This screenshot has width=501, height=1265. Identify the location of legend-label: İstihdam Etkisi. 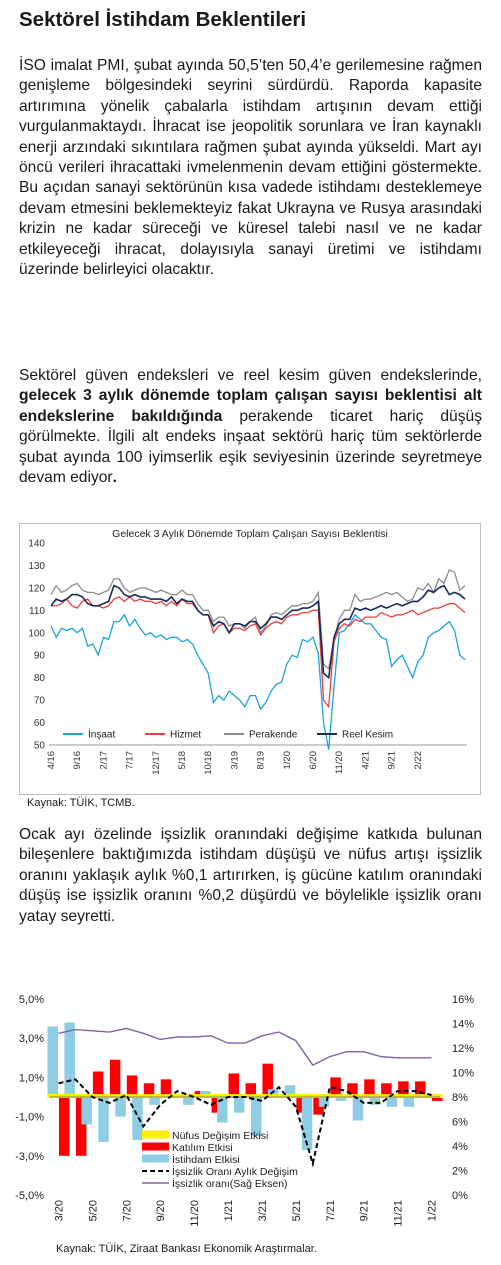
(206, 1159).